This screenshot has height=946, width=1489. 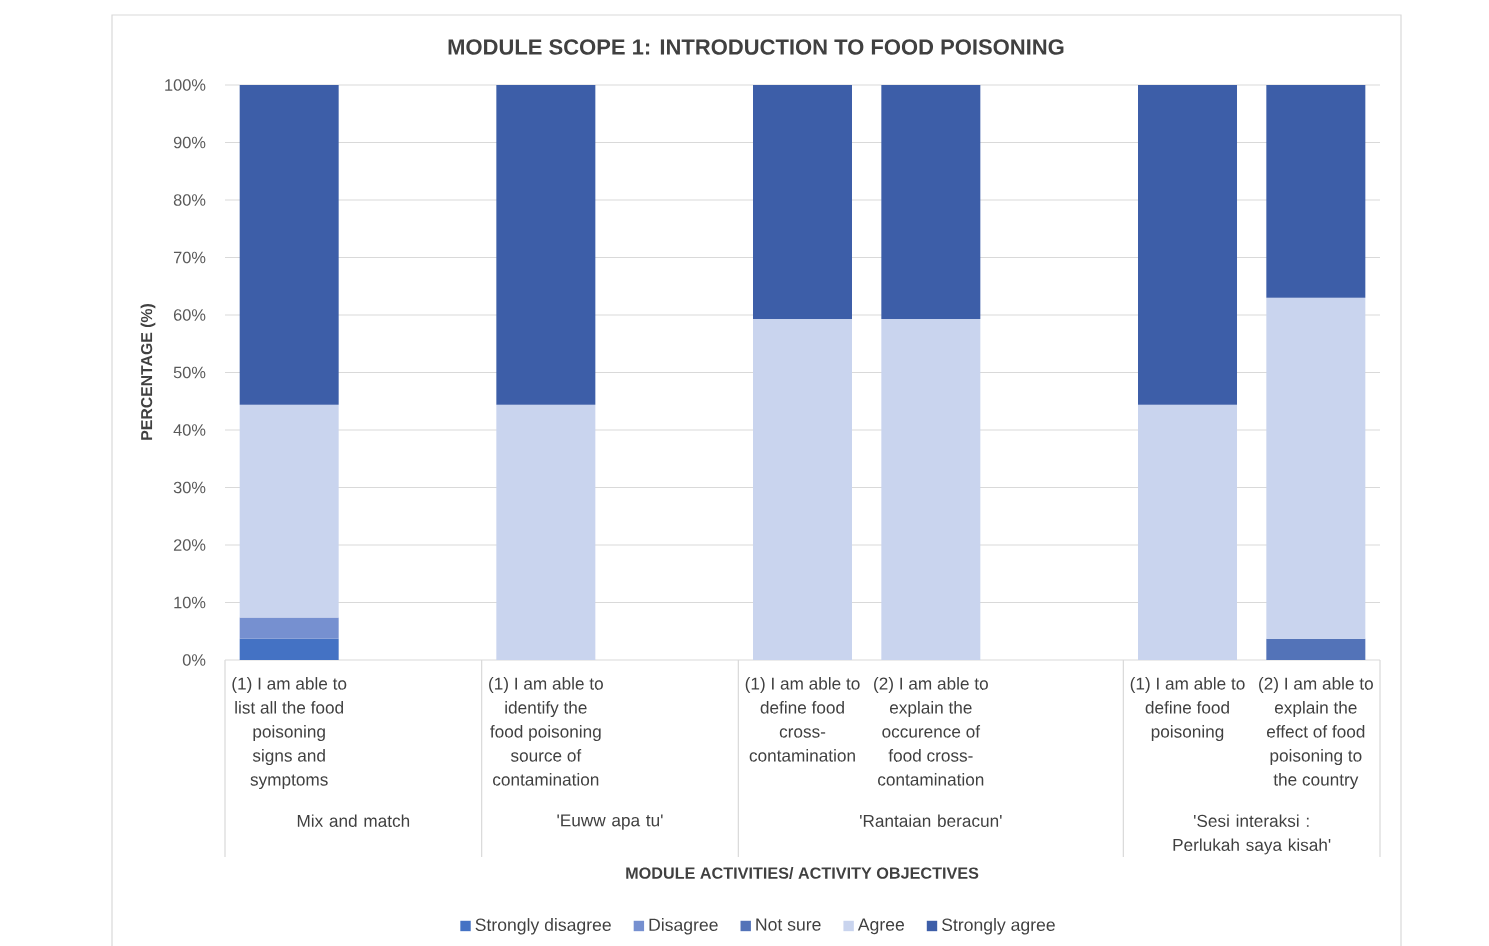 What do you see at coordinates (546, 731) in the screenshot?
I see `x-tick-label: (1) I am able to identify the food poisoning source of contamination` at bounding box center [546, 731].